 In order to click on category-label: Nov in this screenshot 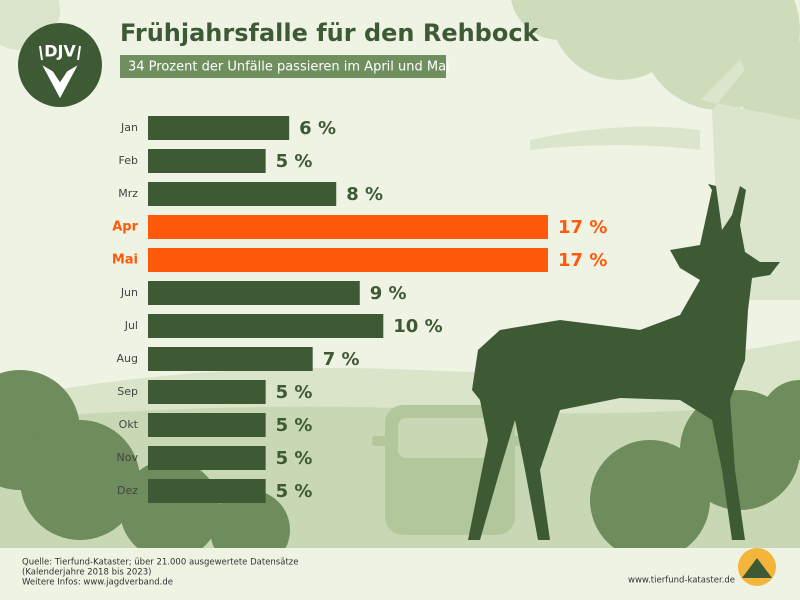, I will do `click(128, 457)`.